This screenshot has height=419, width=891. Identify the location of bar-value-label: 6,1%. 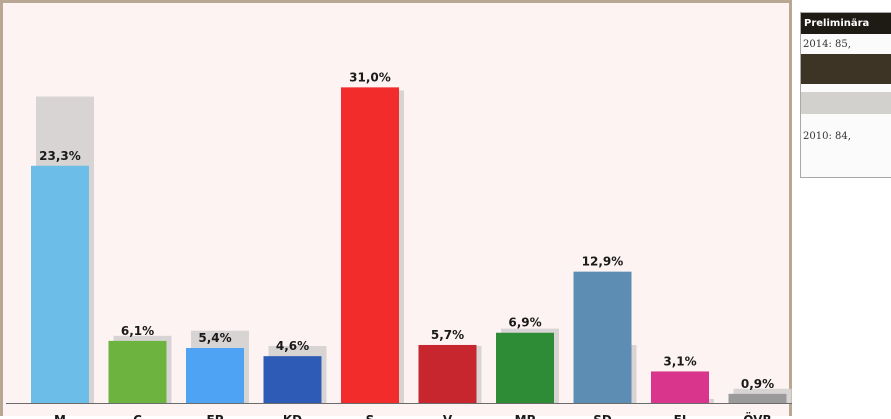
(137, 331).